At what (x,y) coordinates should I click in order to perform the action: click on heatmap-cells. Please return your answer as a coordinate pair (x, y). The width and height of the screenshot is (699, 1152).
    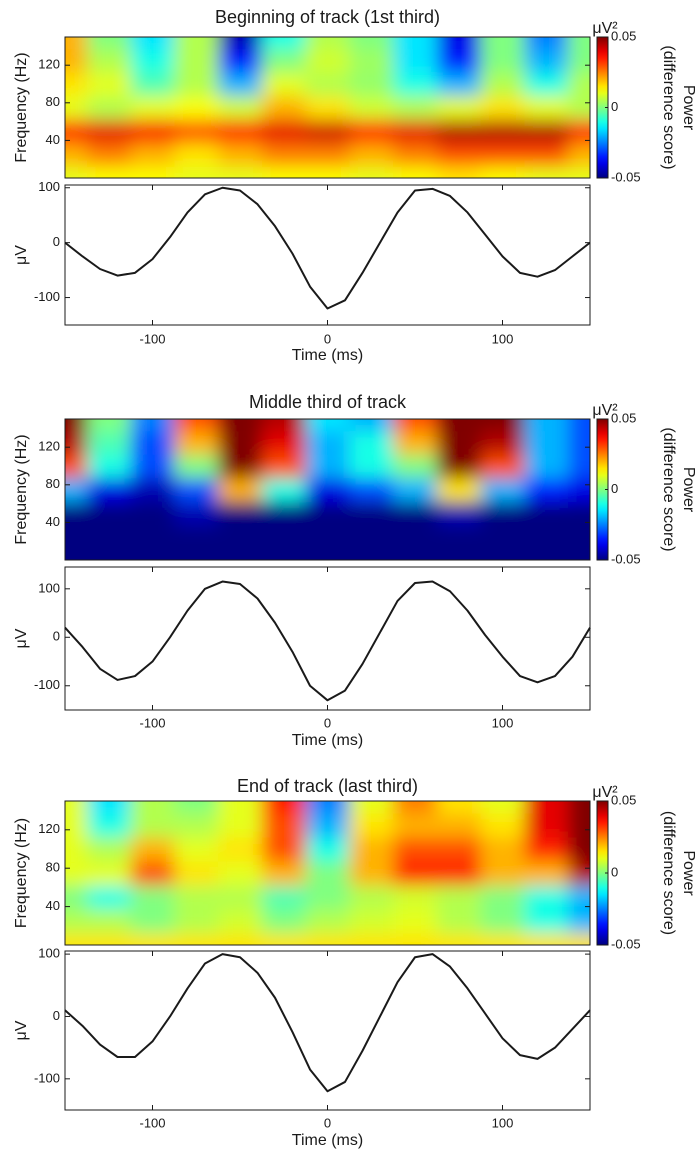
    Looking at the image, I should click on (327, 107).